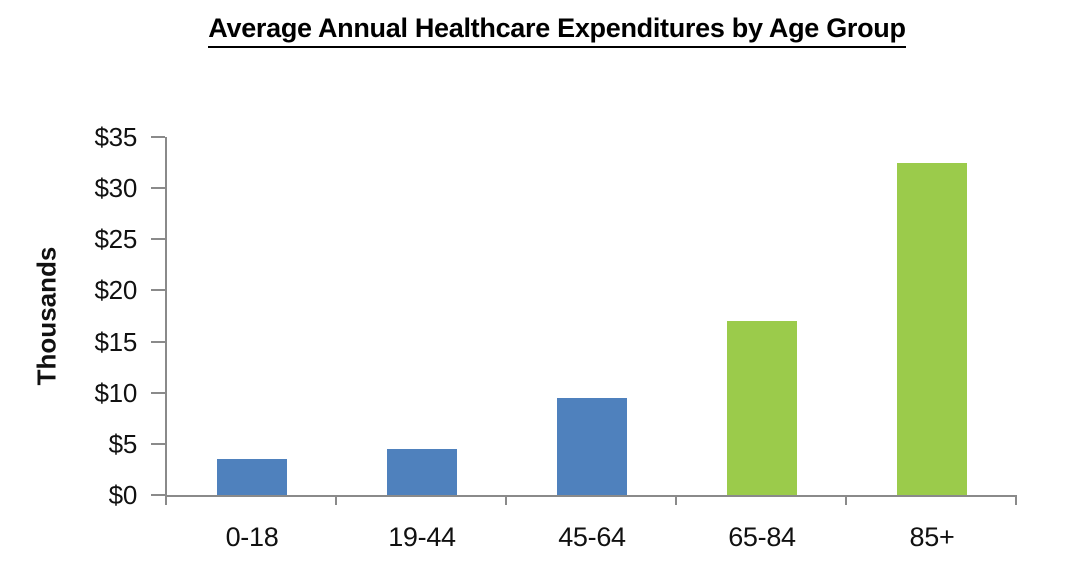 This screenshot has width=1075, height=571. Describe the element at coordinates (123, 495) in the screenshot. I see `y-axis-tick-label: $0` at that location.